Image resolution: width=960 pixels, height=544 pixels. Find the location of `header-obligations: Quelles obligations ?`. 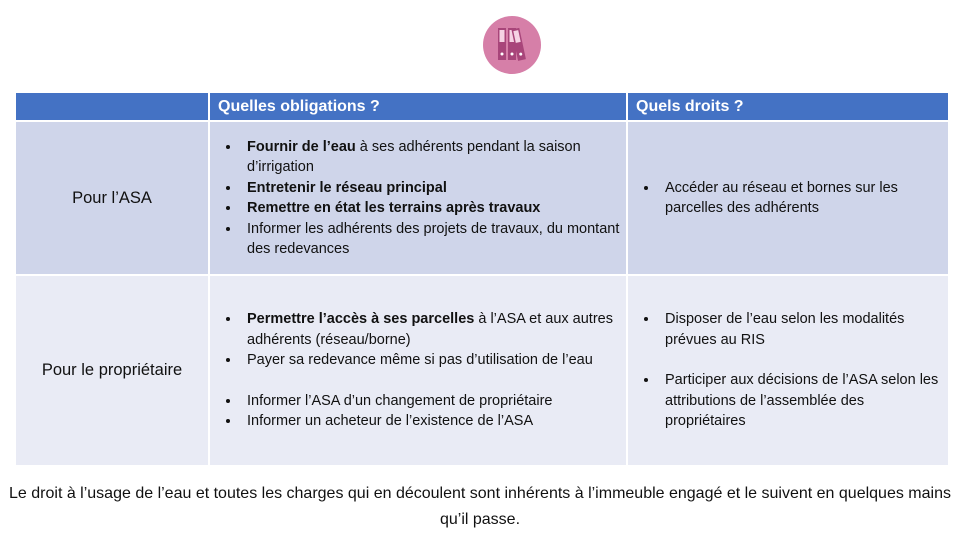

header-obligations: Quelles obligations ? is located at coordinates (418, 106).